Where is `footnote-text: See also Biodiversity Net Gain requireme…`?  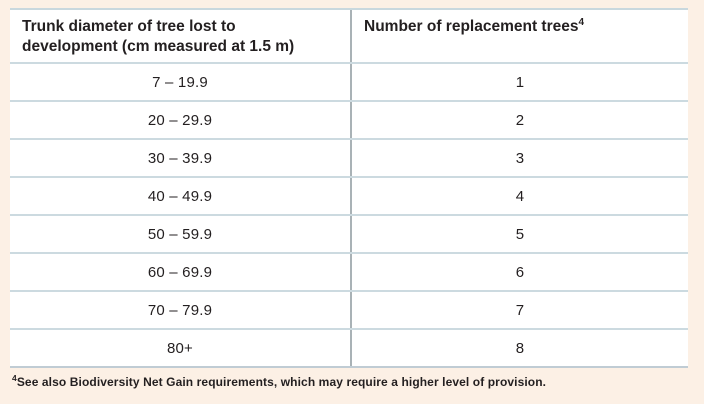 footnote-text: See also Biodiversity Net Gain requireme… is located at coordinates (281, 382).